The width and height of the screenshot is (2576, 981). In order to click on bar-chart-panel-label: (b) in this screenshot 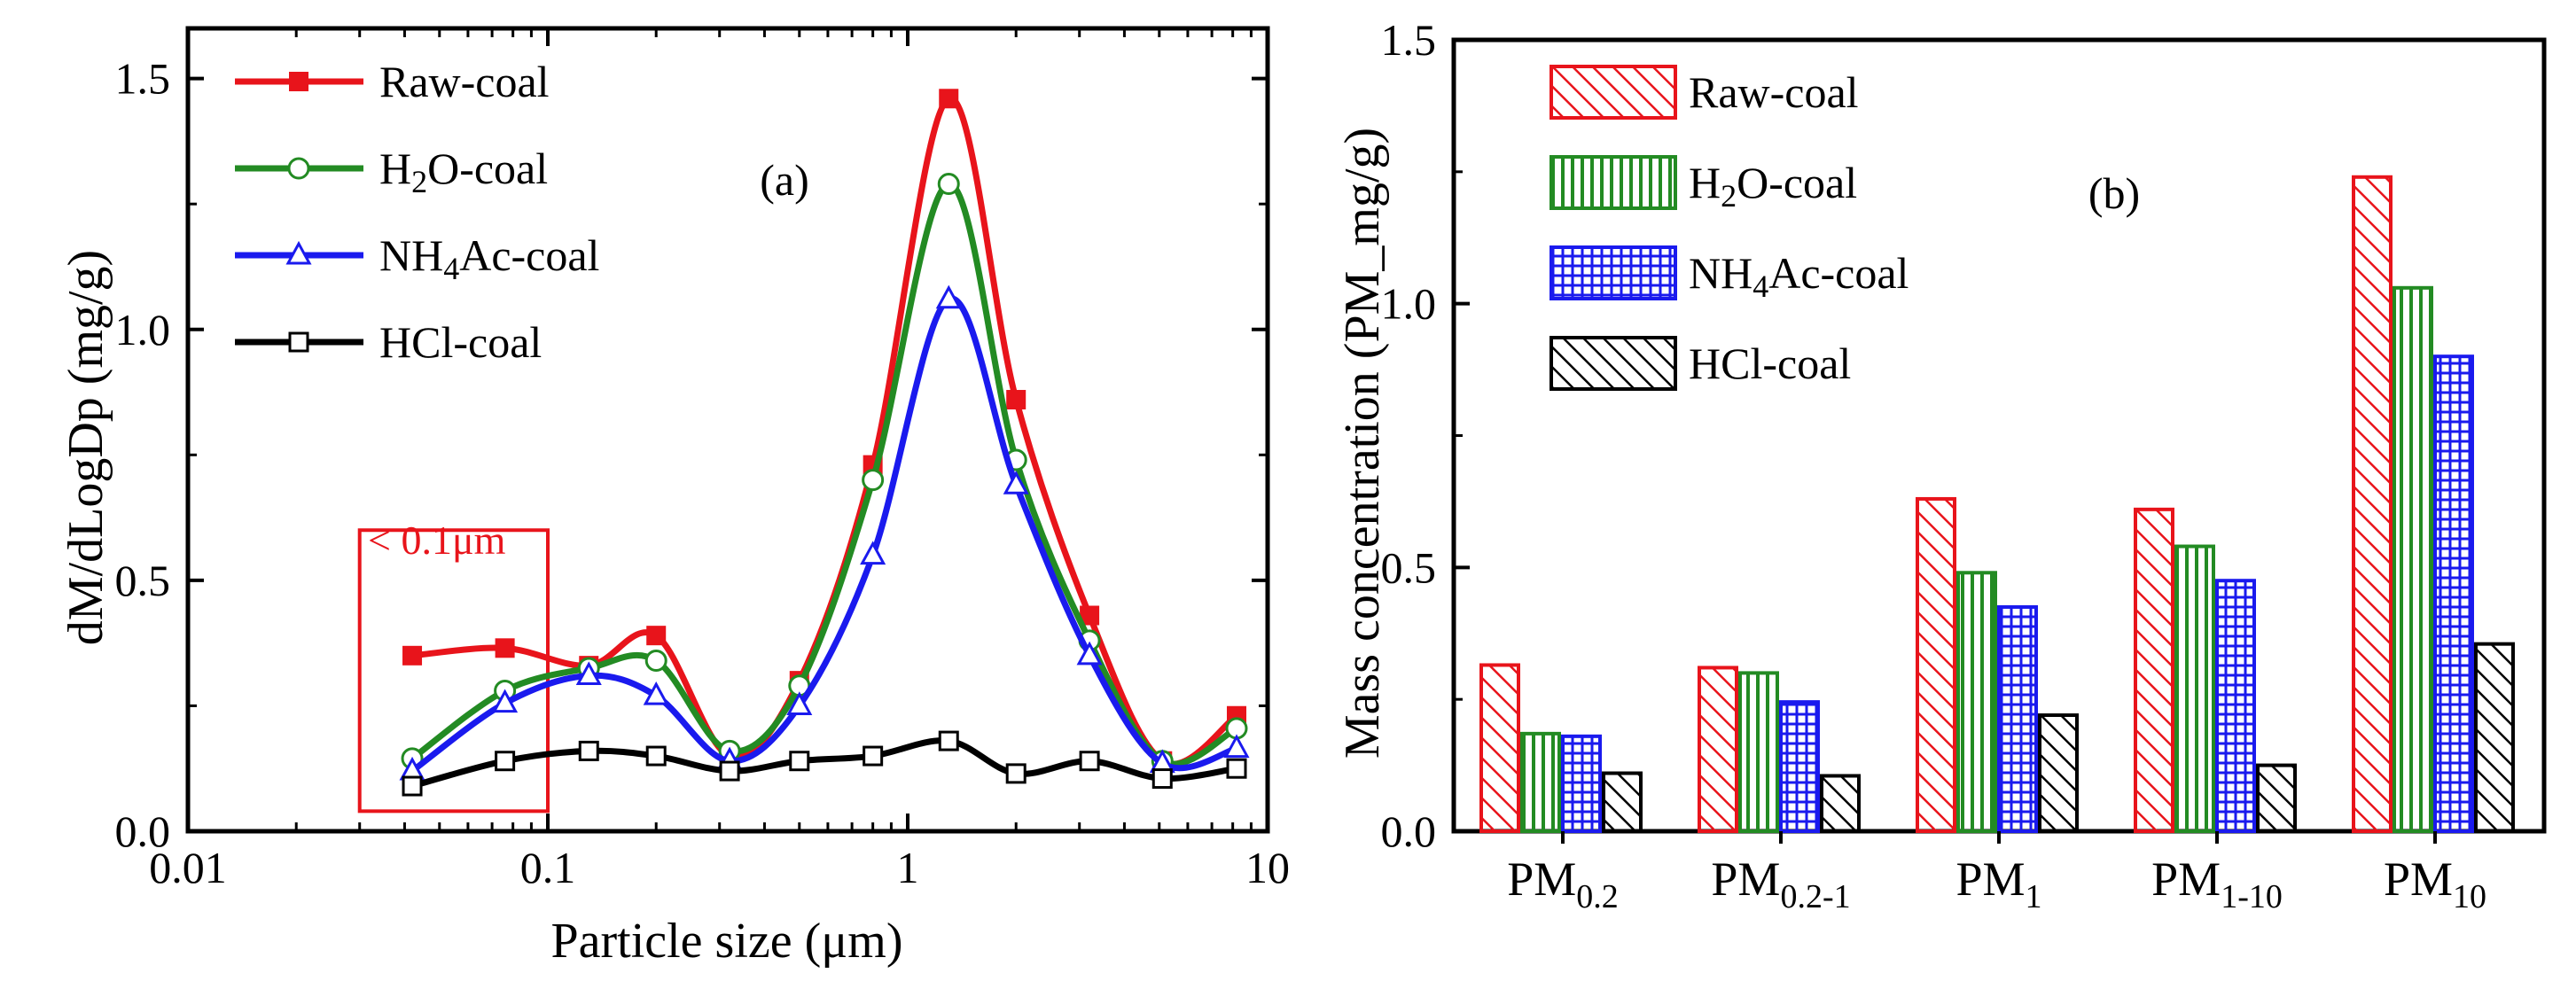, I will do `click(2114, 193)`.